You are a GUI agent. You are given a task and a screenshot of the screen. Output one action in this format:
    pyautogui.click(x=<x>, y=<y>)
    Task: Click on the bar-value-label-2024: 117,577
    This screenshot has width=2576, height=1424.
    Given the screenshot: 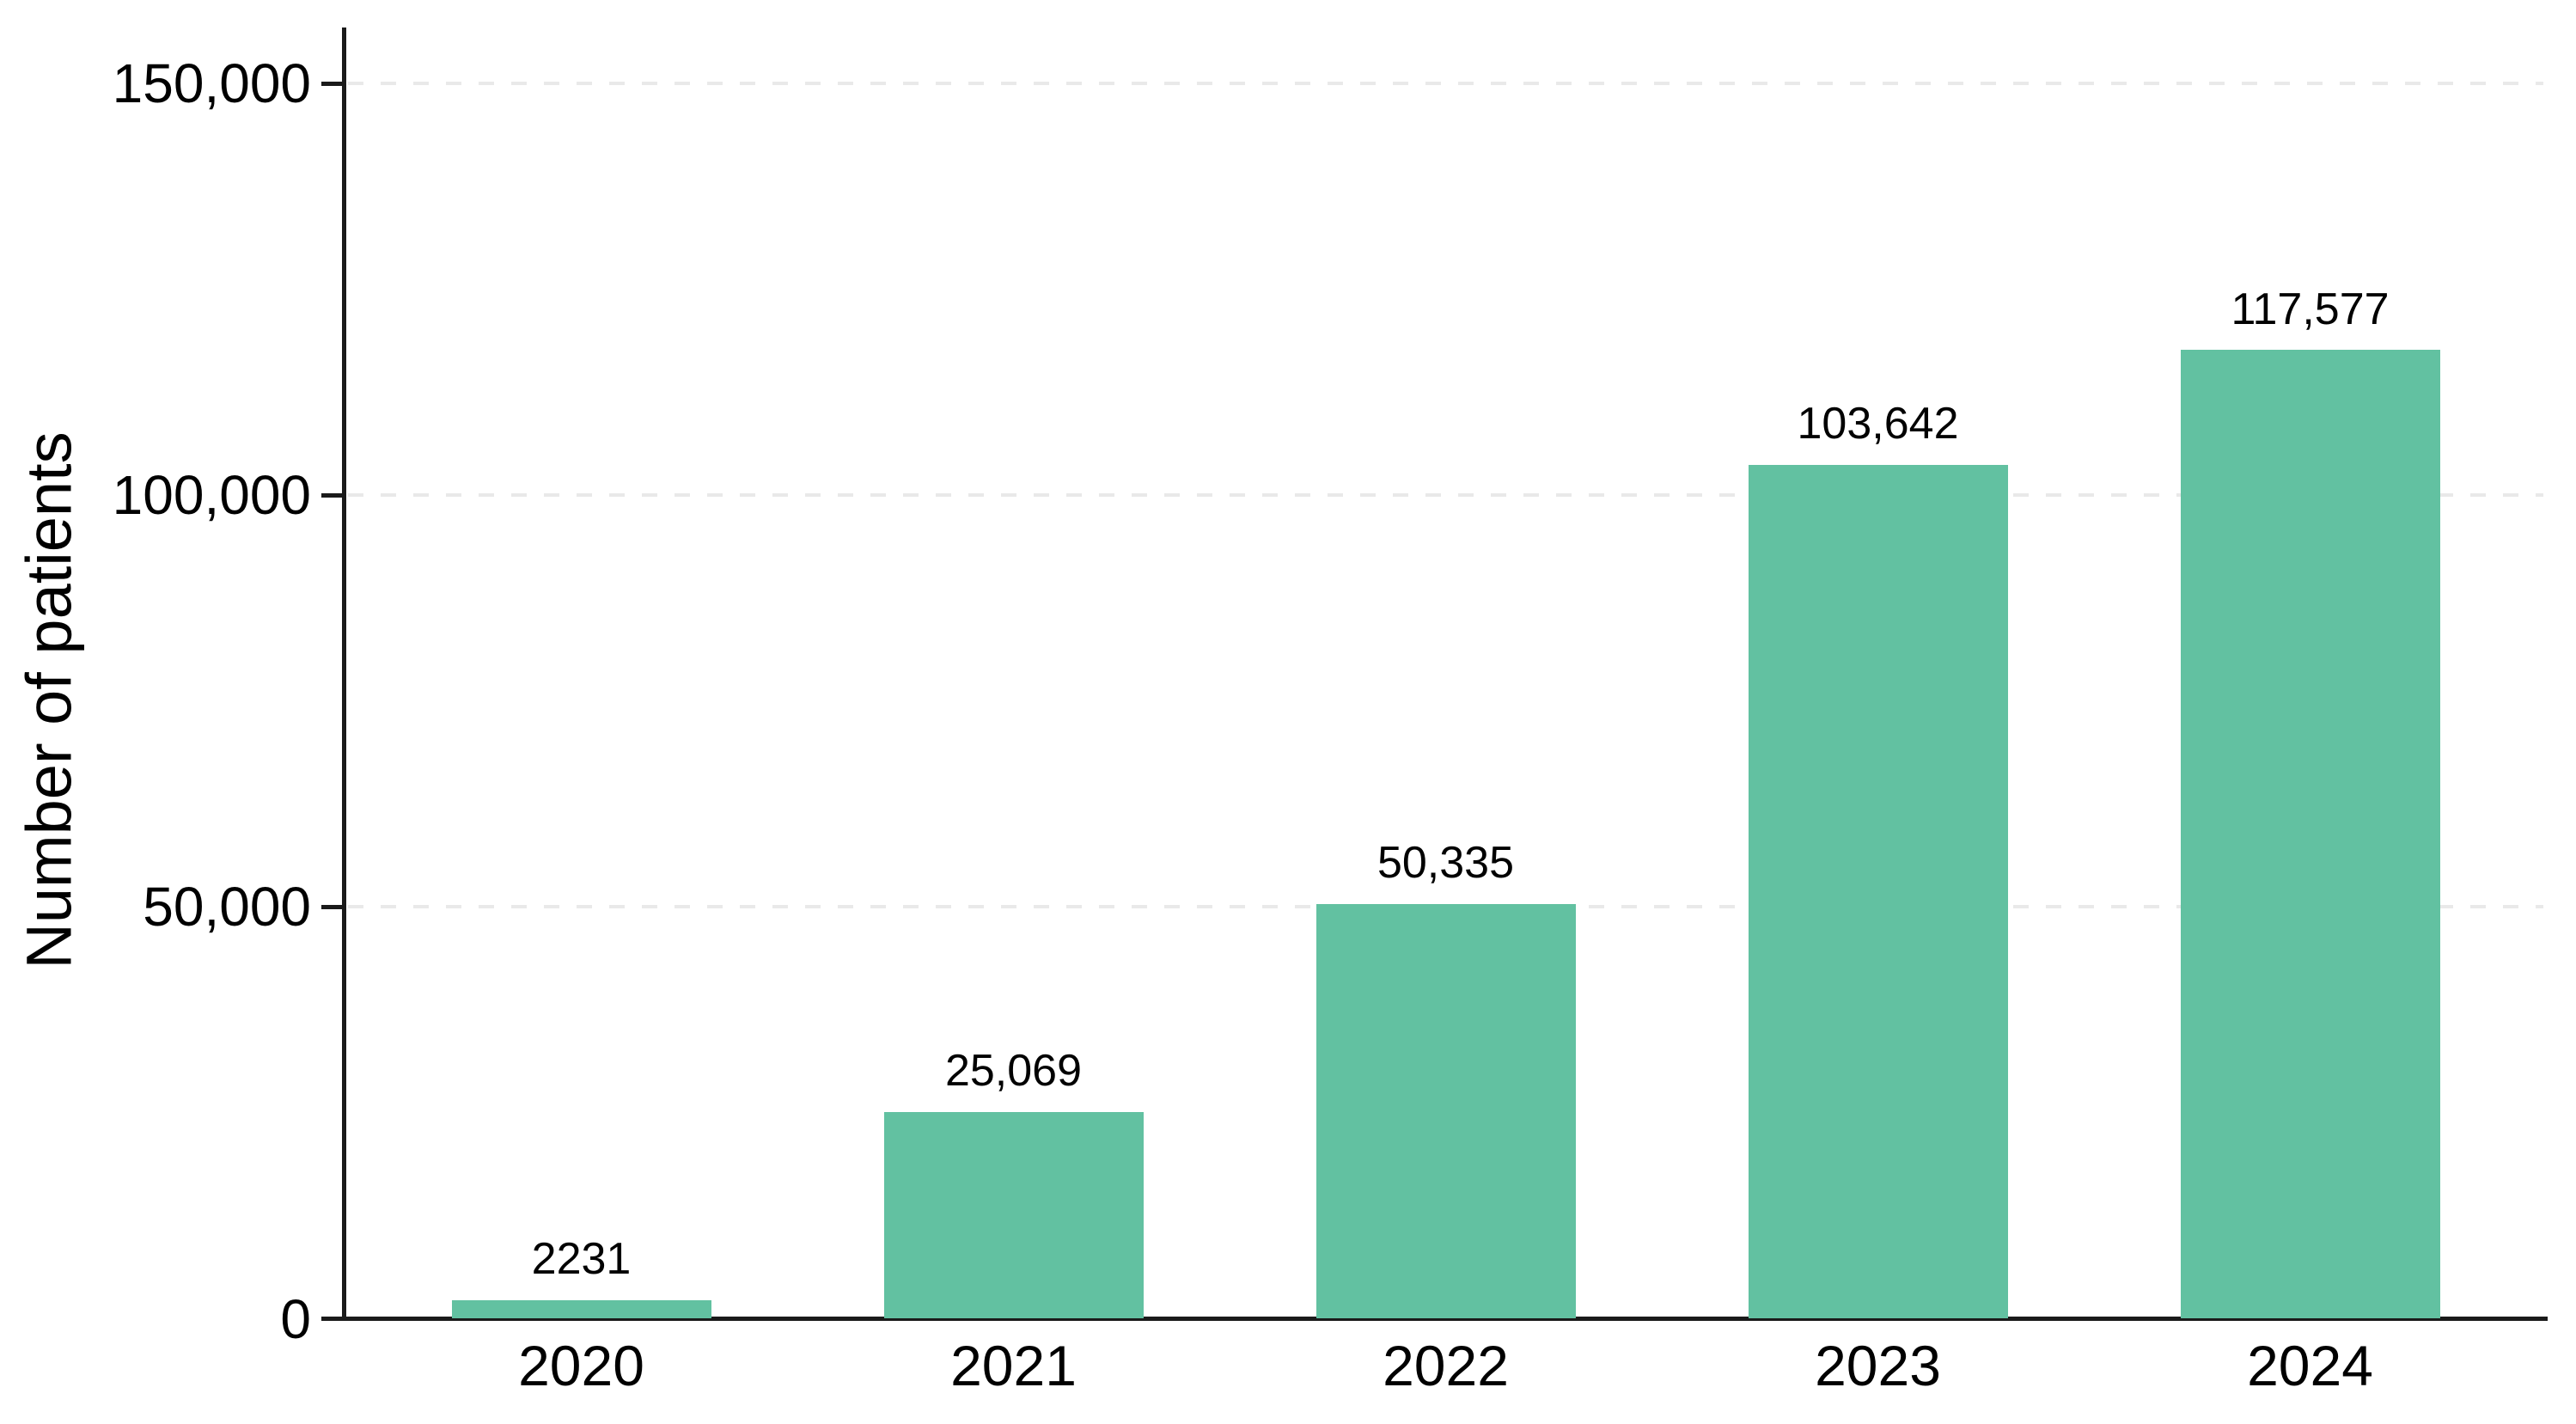 What is the action you would take?
    pyautogui.click(x=2310, y=309)
    